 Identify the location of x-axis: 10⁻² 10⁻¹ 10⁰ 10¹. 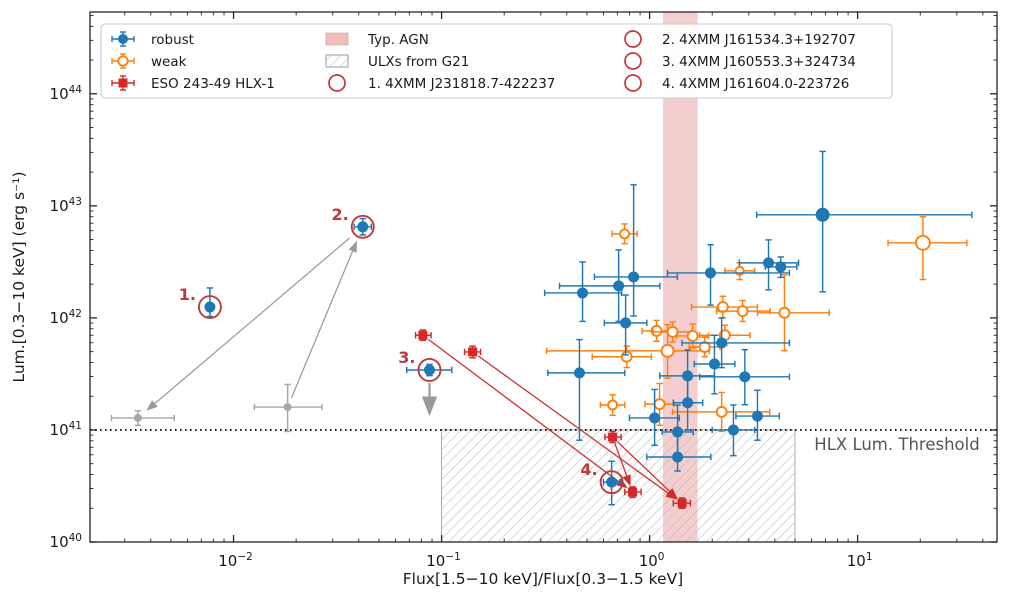
(545, 560).